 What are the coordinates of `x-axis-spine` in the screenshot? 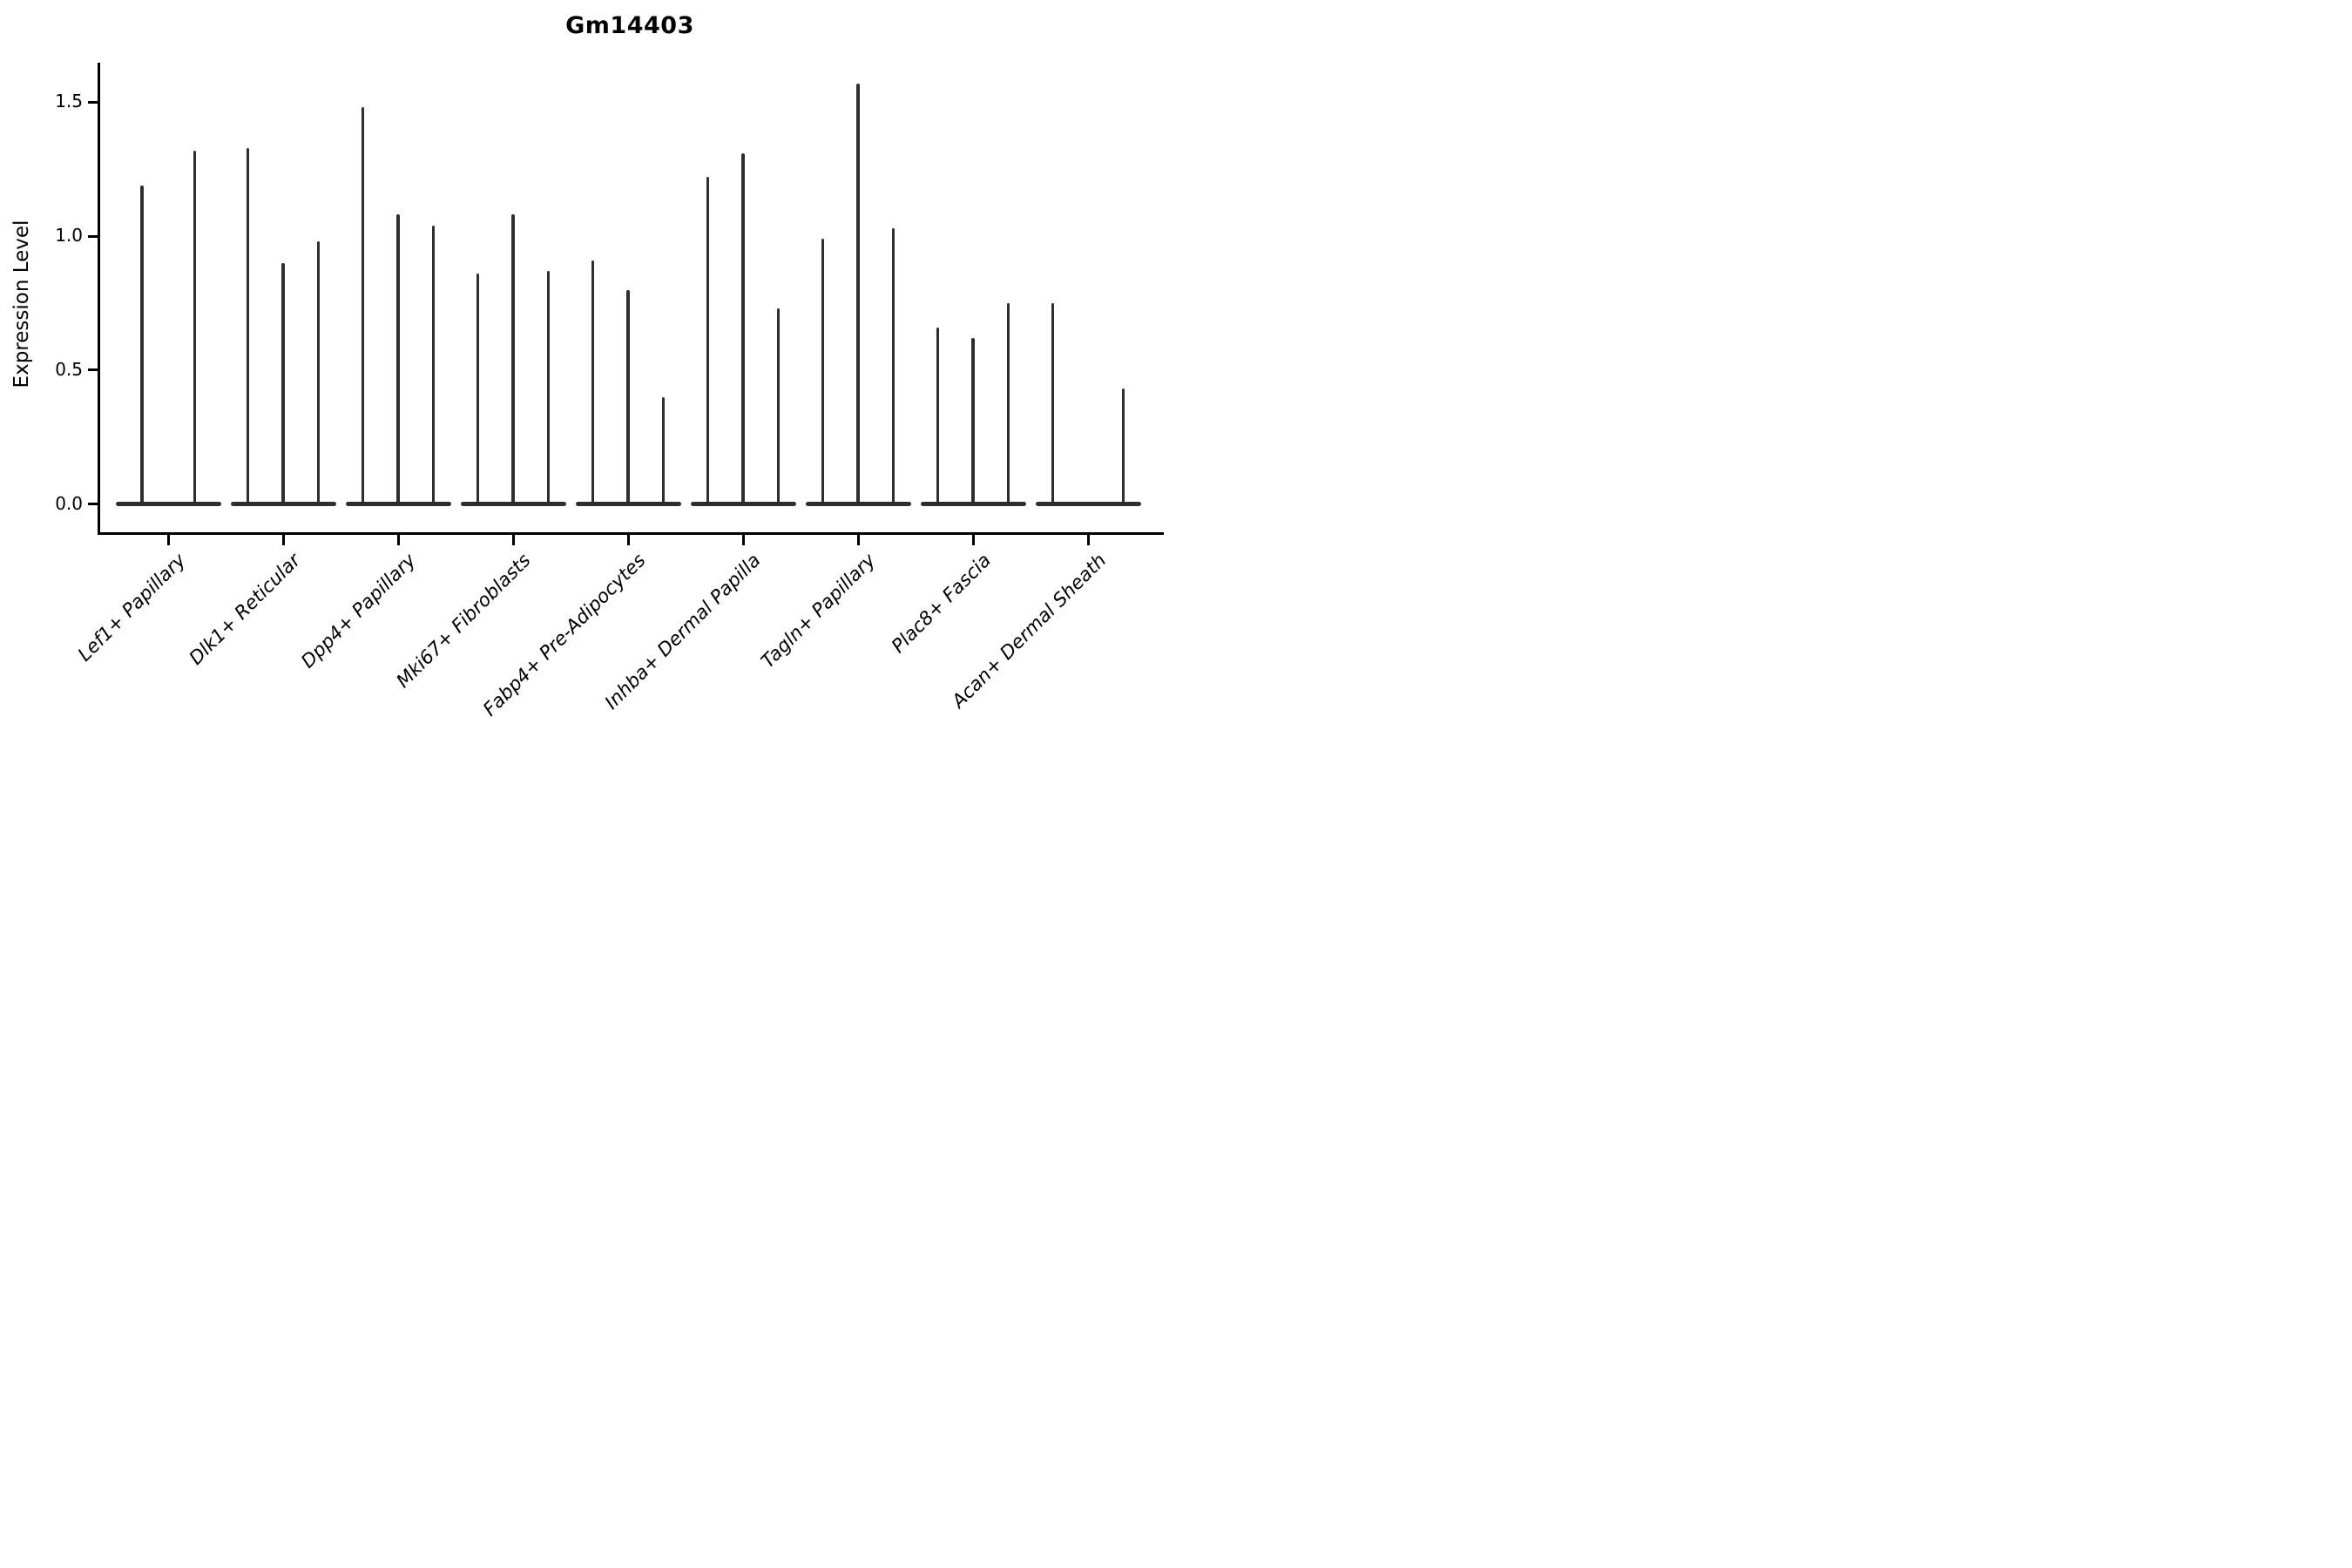 It's located at (631, 533).